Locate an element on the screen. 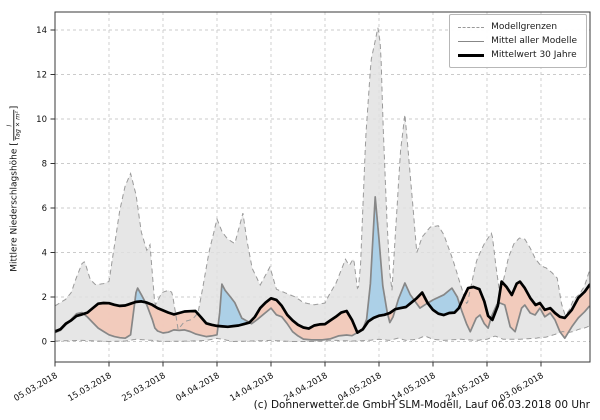  y-axis-label-text: Mittlere Niederschlagshöhe [ is located at coordinates (14, 207).